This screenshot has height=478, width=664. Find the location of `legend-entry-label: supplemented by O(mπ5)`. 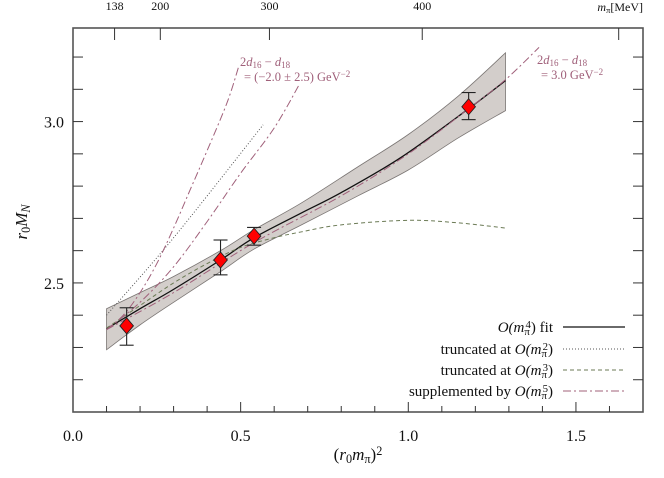

legend-entry-label: supplemented by O(mπ5) is located at coordinates (481, 392).